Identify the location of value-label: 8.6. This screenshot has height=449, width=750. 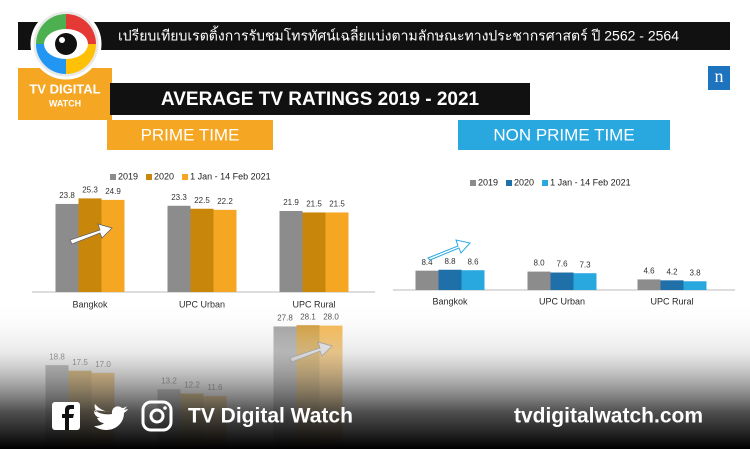
(473, 261).